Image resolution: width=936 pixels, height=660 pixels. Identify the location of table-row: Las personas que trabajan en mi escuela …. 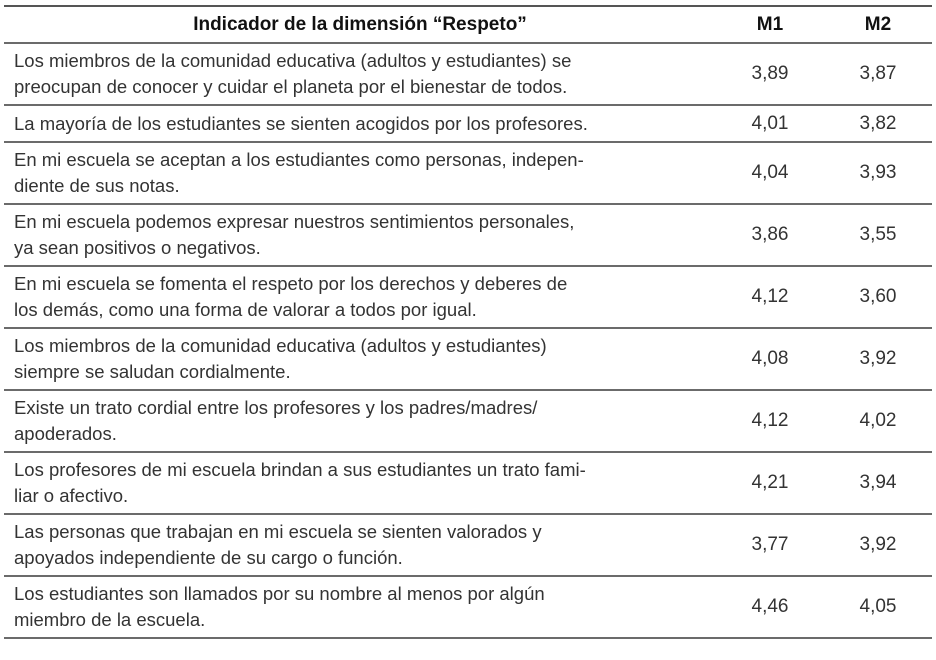
(468, 544).